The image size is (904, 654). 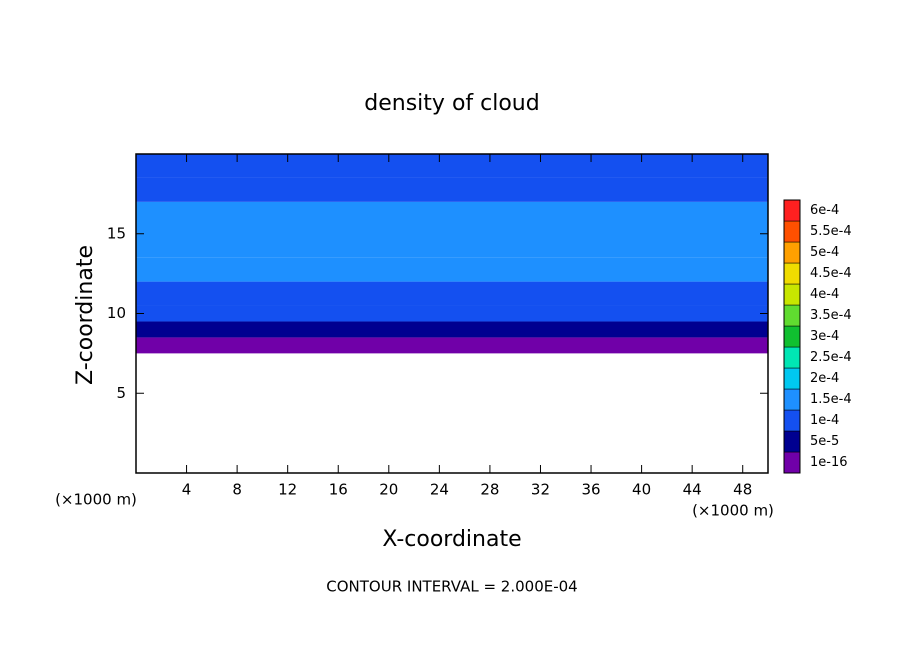 What do you see at coordinates (388, 490) in the screenshot?
I see `x-tick-label: 20` at bounding box center [388, 490].